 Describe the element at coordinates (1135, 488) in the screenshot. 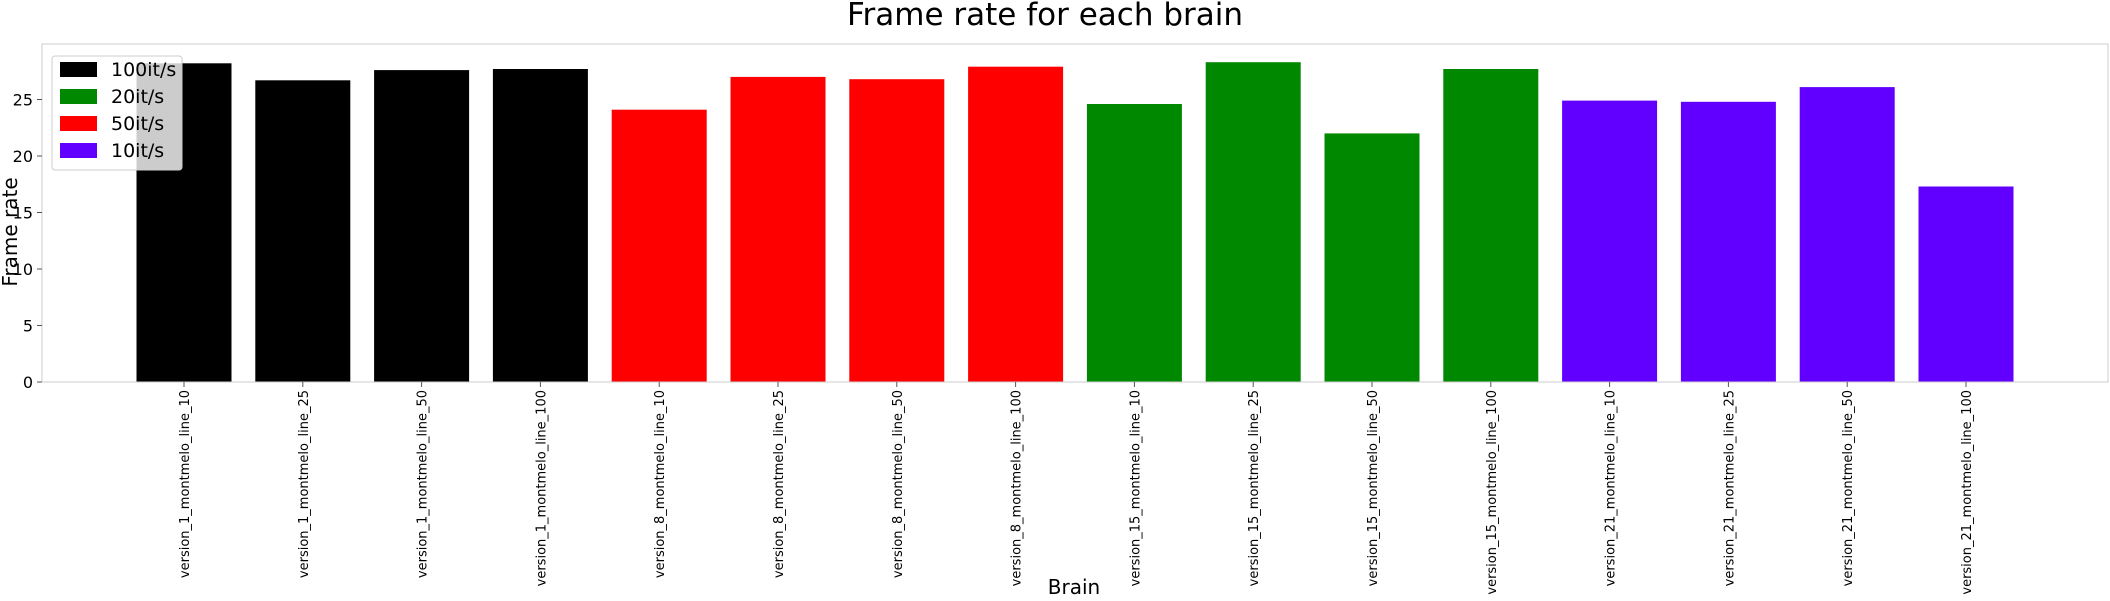

I see `x-tick-label-version_15_montmelo_line_10: version_15_montmelo_line_10` at that location.